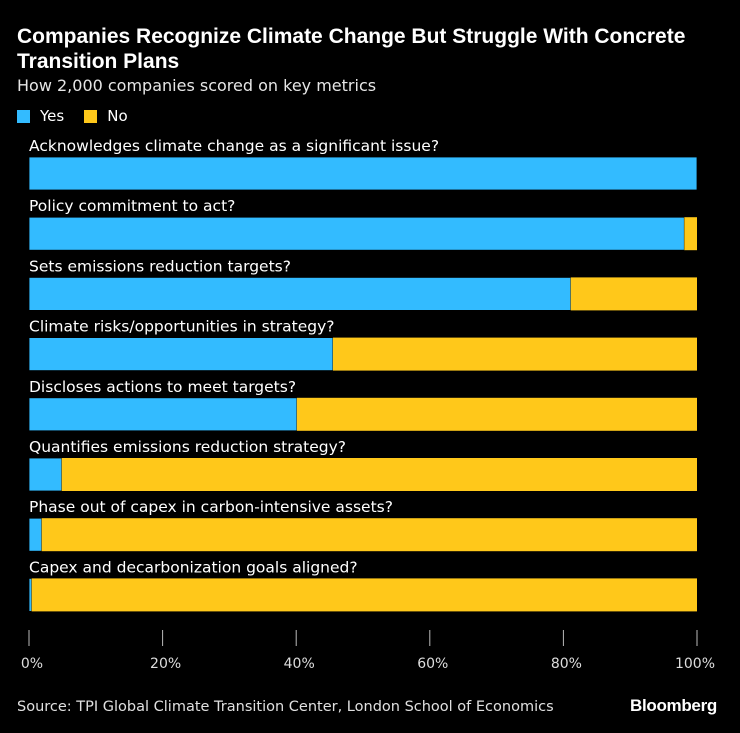 The height and width of the screenshot is (733, 740). I want to click on x-tick-label: 80%, so click(566, 664).